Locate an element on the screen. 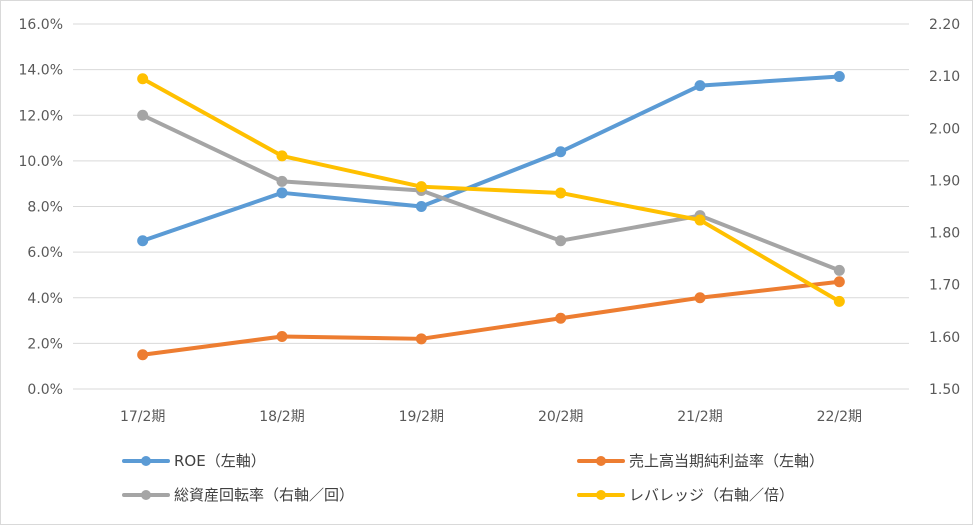 This screenshot has height=526, width=973. legend-label: 売上高当期純利益率（左軸） is located at coordinates (726, 461).